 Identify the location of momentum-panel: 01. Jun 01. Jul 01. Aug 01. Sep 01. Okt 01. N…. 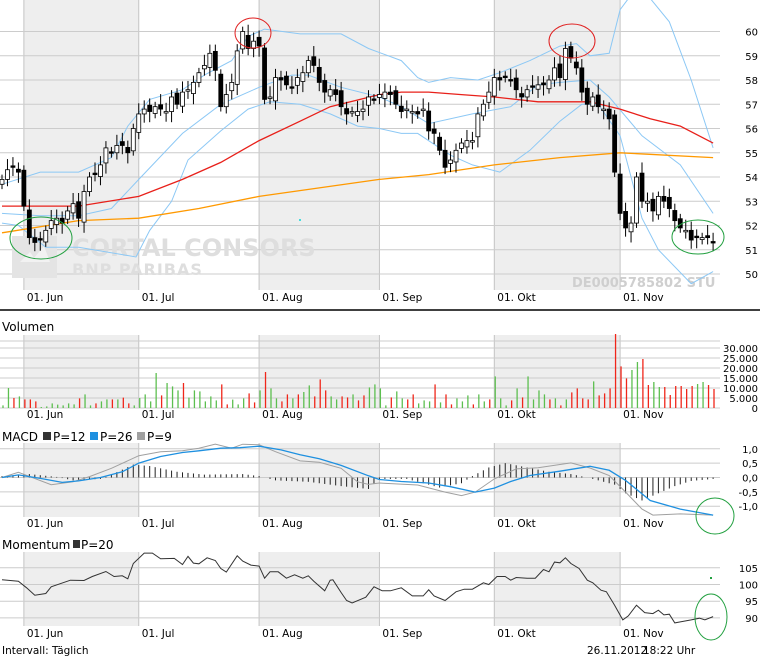
(379, 596).